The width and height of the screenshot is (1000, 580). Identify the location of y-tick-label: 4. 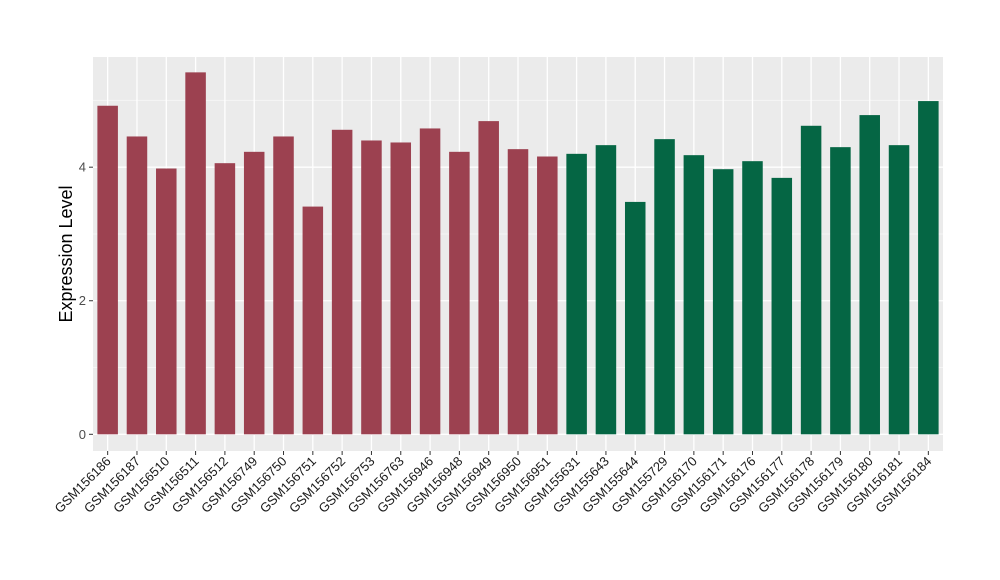
(82, 167).